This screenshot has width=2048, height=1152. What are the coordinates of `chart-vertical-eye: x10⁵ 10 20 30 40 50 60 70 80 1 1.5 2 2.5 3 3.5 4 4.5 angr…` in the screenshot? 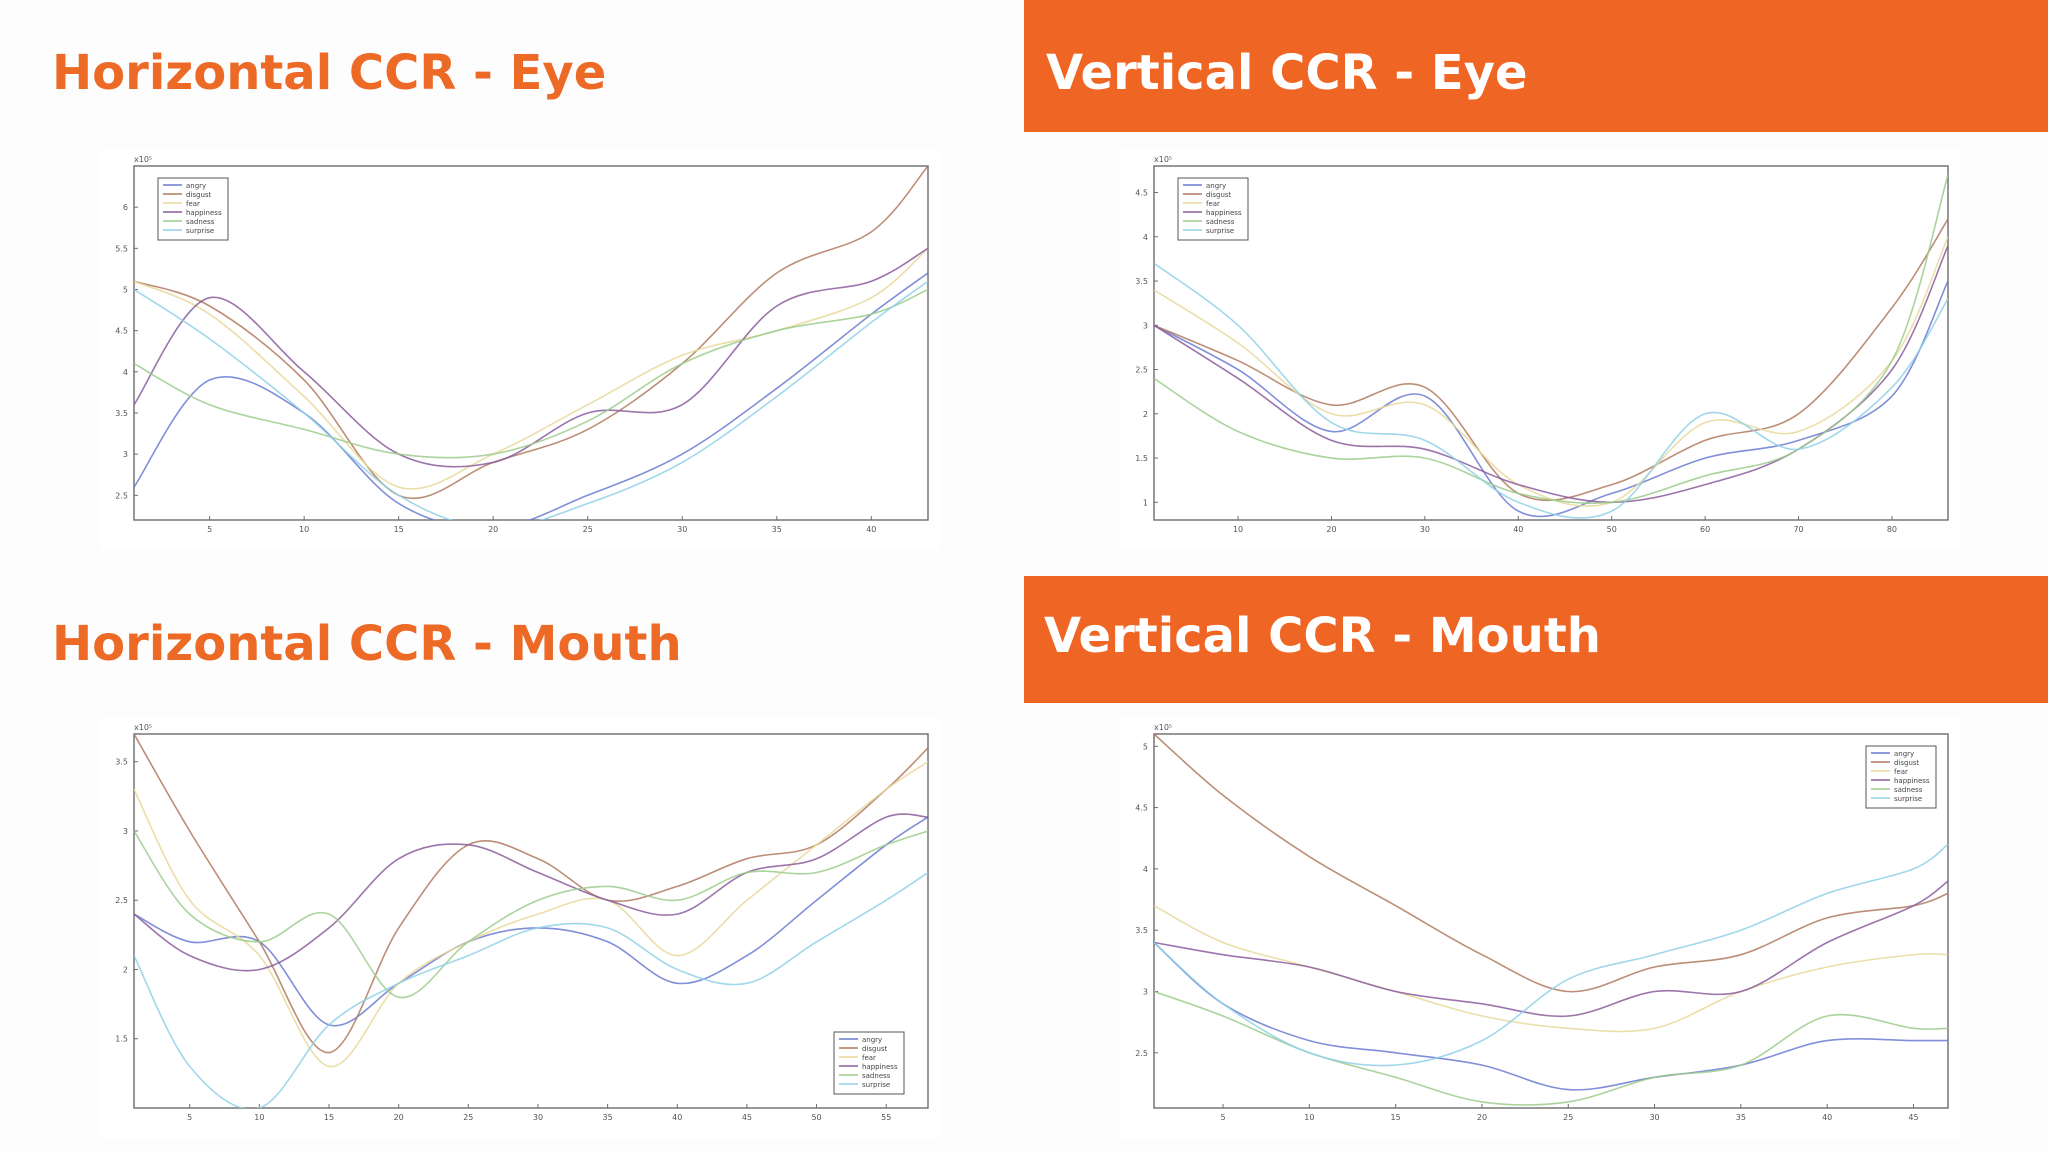 It's located at (1540, 350).